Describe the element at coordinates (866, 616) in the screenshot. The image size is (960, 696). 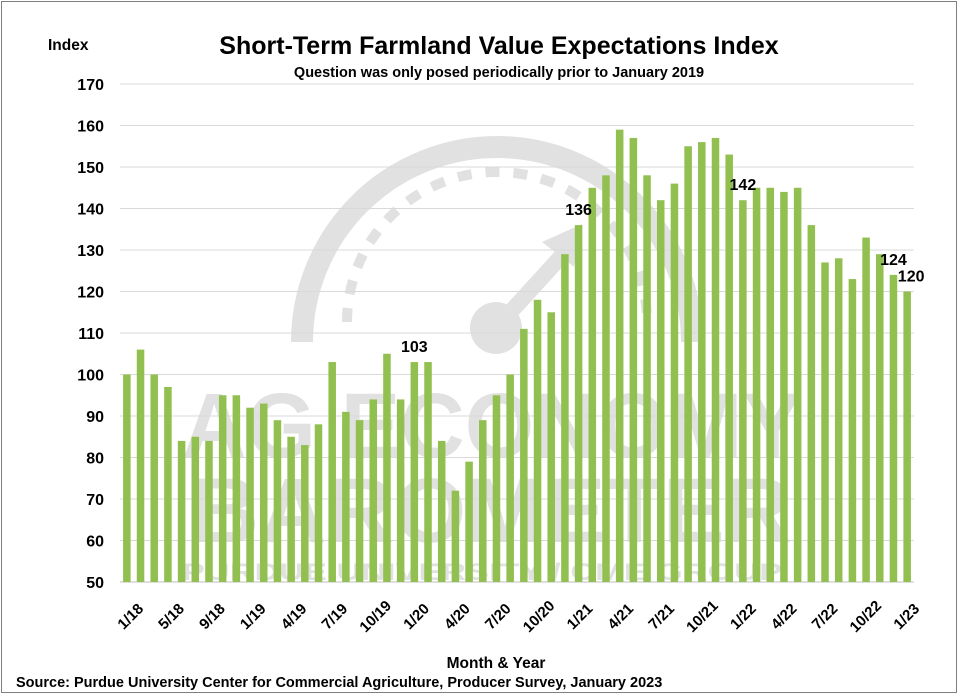
I see `x-tick-label: 10/22` at that location.